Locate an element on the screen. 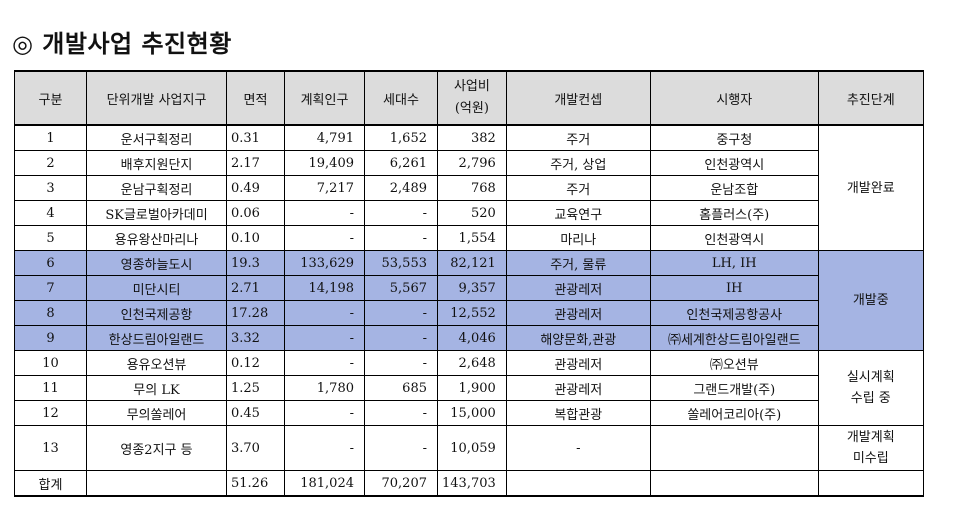  cell-name: 용유왕산마리나 is located at coordinates (156, 238).